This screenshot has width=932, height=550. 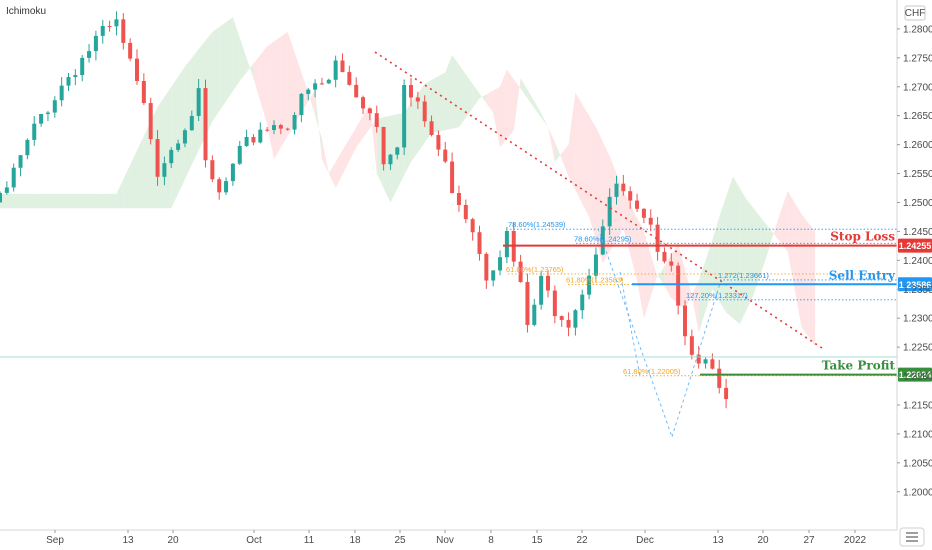 What do you see at coordinates (917, 463) in the screenshot?
I see `y-tick-label: 1.20500` at bounding box center [917, 463].